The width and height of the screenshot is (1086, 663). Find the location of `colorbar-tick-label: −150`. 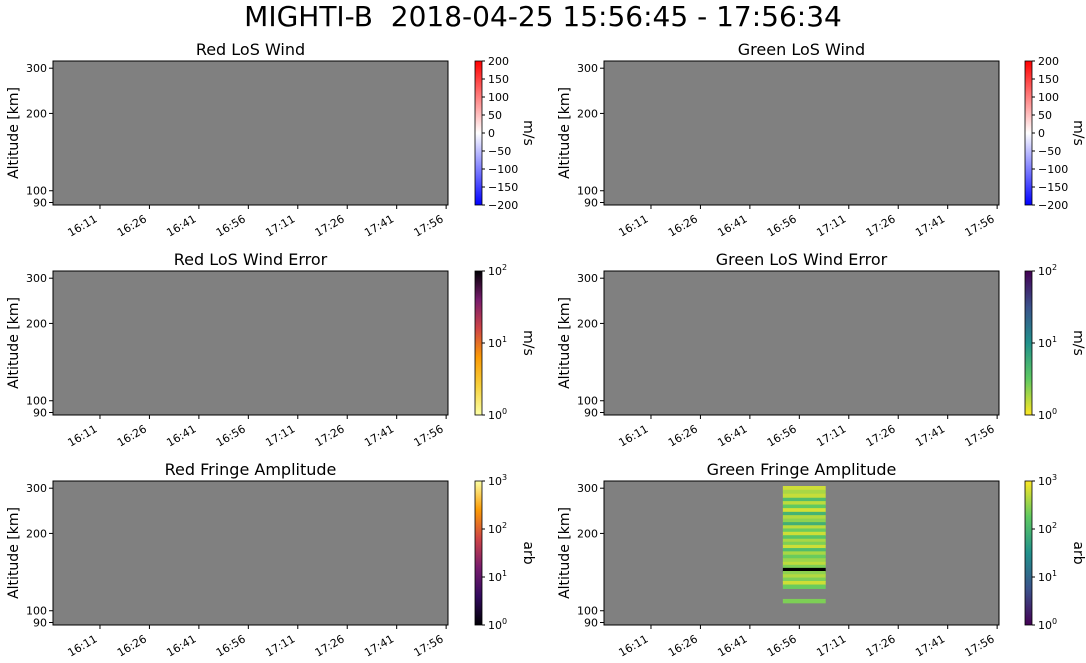

colorbar-tick-label: −150 is located at coordinates (503, 187).